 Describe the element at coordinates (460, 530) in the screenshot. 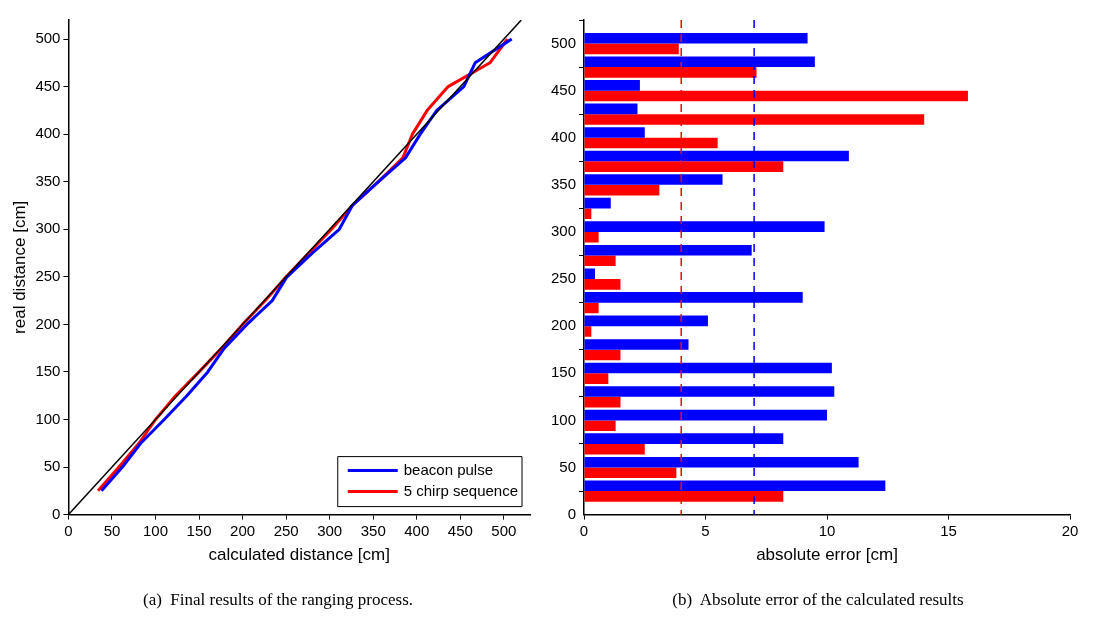

I see `x-tick-label: 450` at that location.